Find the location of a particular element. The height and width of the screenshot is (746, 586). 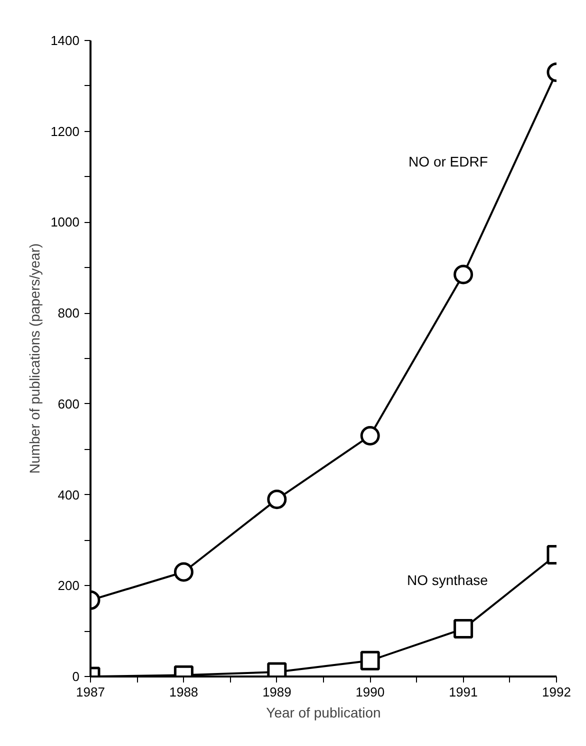

series-label: NO or EDRF is located at coordinates (448, 161).